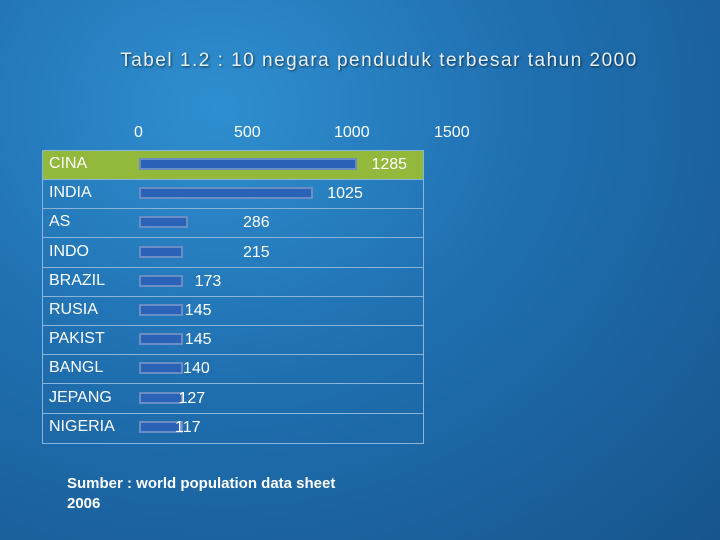  Describe the element at coordinates (70, 193) in the screenshot. I see `category-label: INDIA` at that location.